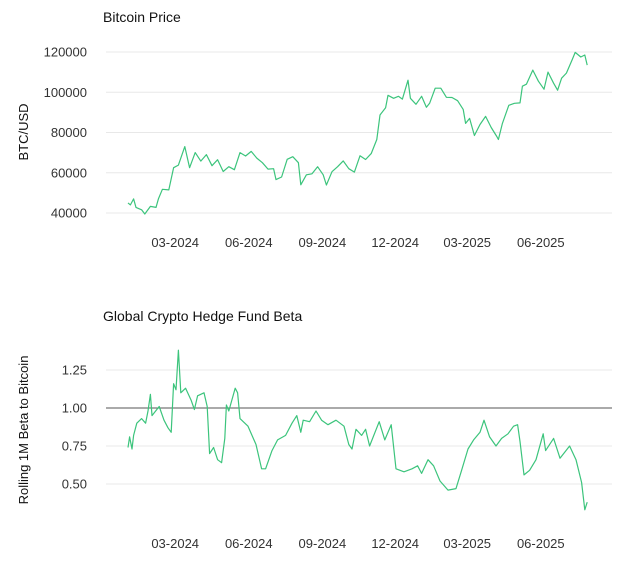  I want to click on y-tick-label: 0.50, so click(74, 484).